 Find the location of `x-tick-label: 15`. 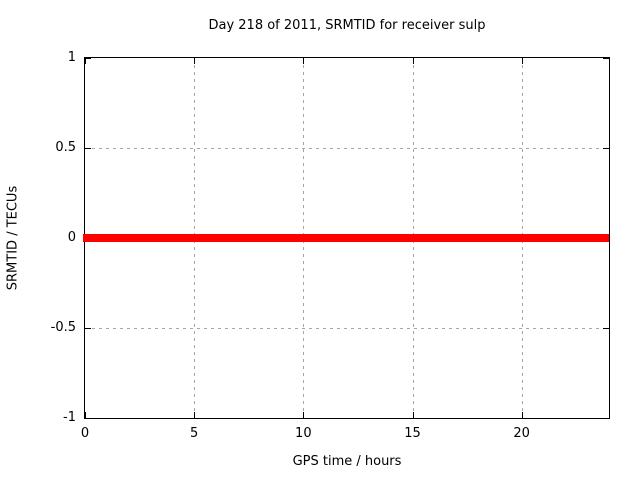

x-tick-label: 15 is located at coordinates (412, 433).